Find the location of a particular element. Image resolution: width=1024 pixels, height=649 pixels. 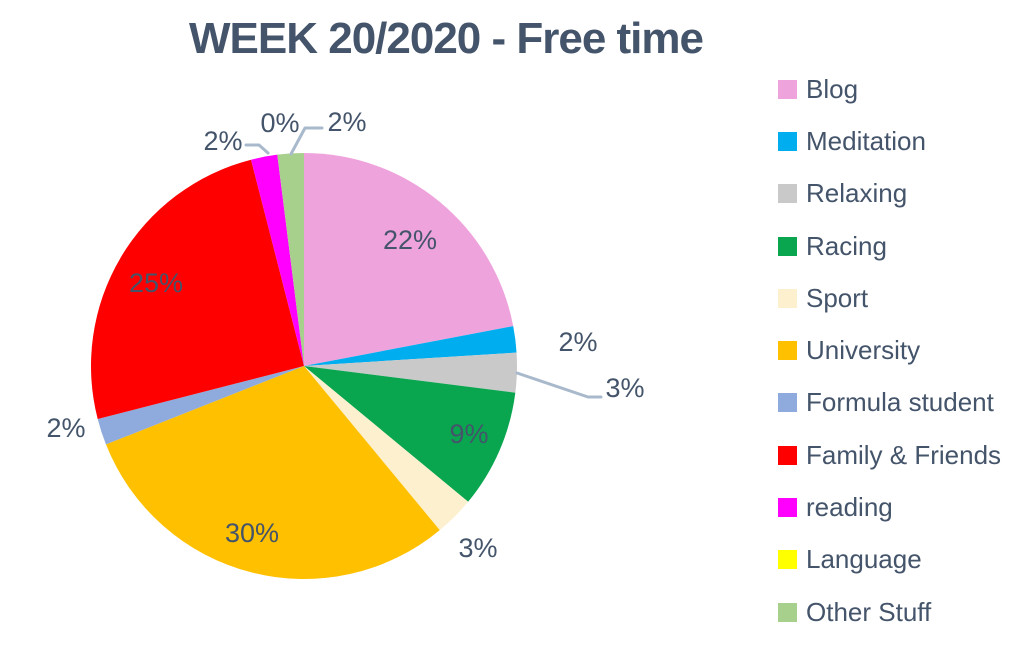

data-label-blog: 22% is located at coordinates (410, 240).